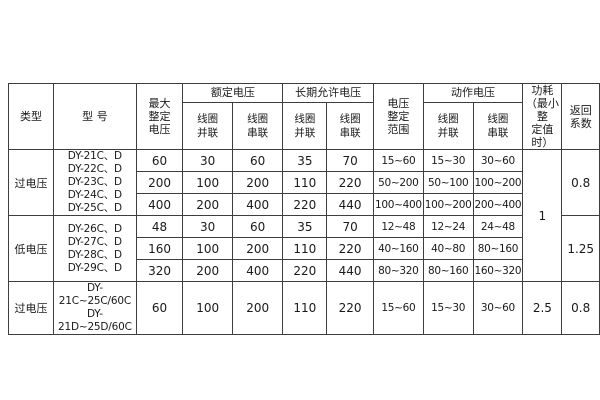 This screenshot has height=400, width=600. I want to click on table-cell: 12~48, so click(398, 226).